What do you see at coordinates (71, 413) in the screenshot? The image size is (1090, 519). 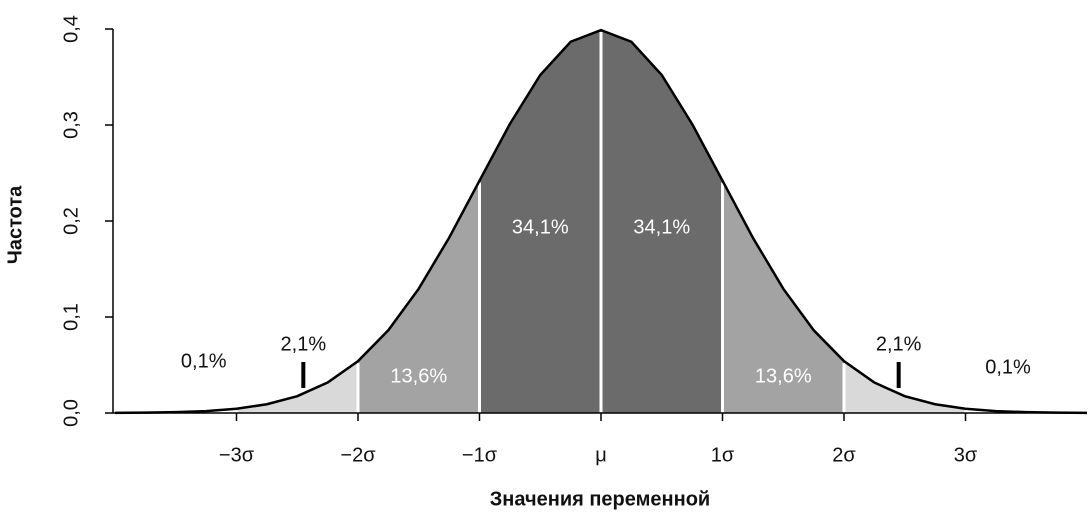 I see `y-tick-label: 0,0` at bounding box center [71, 413].